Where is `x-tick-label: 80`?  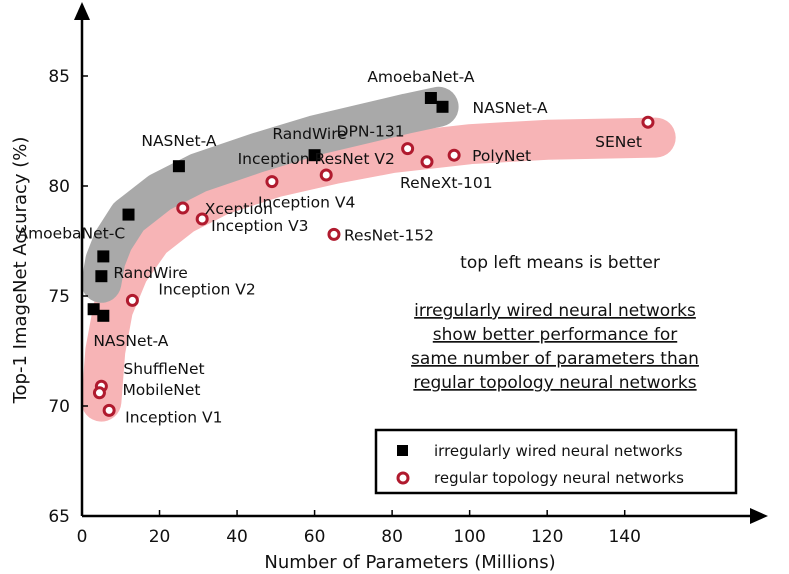 x-tick-label: 80 is located at coordinates (392, 537).